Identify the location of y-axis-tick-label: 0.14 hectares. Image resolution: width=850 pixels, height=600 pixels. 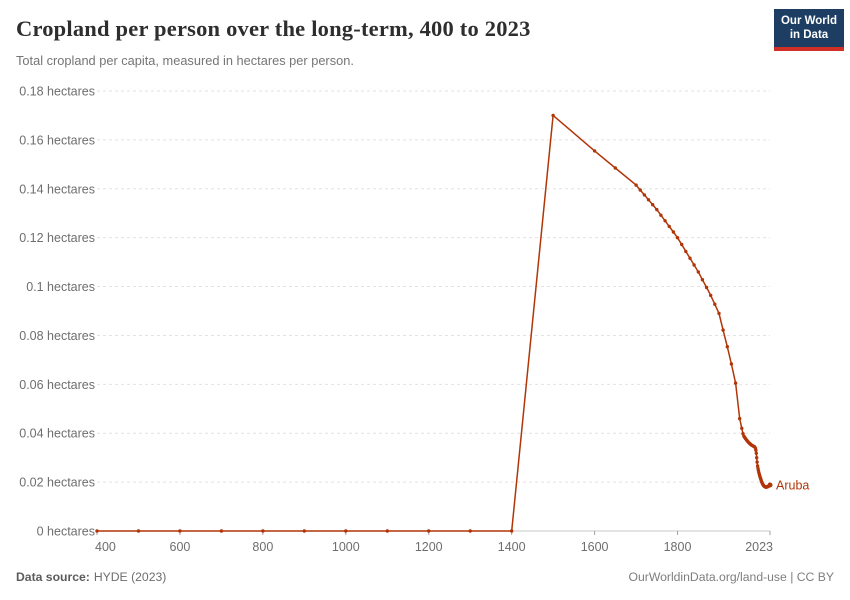
(57, 189).